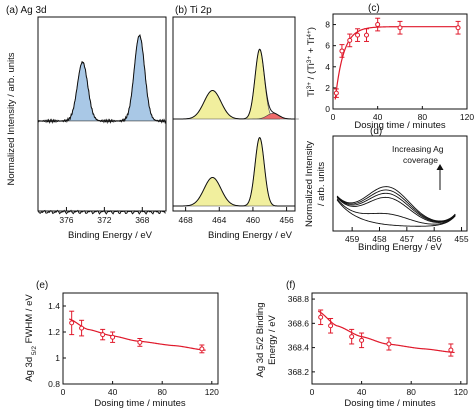 The height and width of the screenshot is (413, 474). Describe the element at coordinates (407, 239) in the screenshot. I see `panel-d-xtick-label: 457` at that location.